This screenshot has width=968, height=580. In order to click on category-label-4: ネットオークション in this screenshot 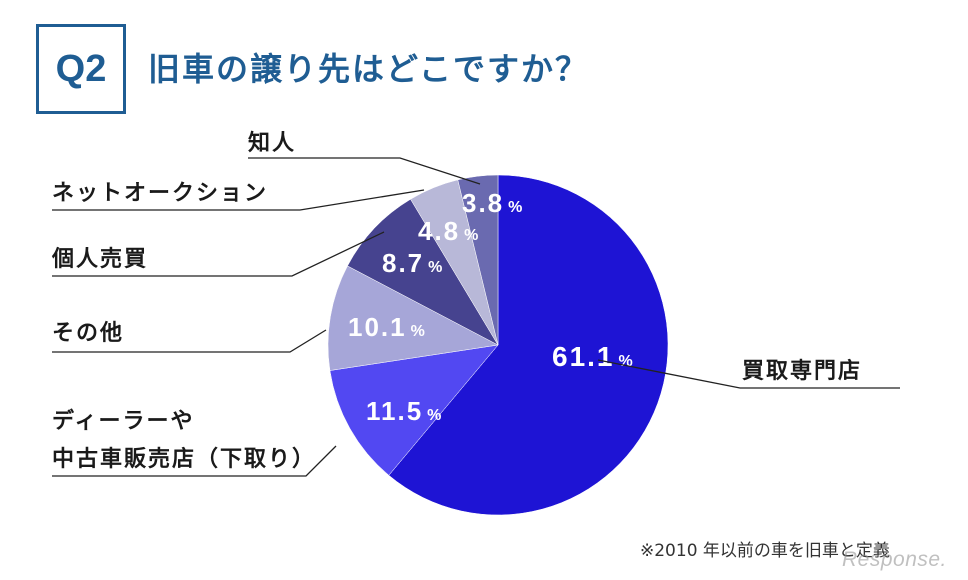, I will do `click(160, 193)`.